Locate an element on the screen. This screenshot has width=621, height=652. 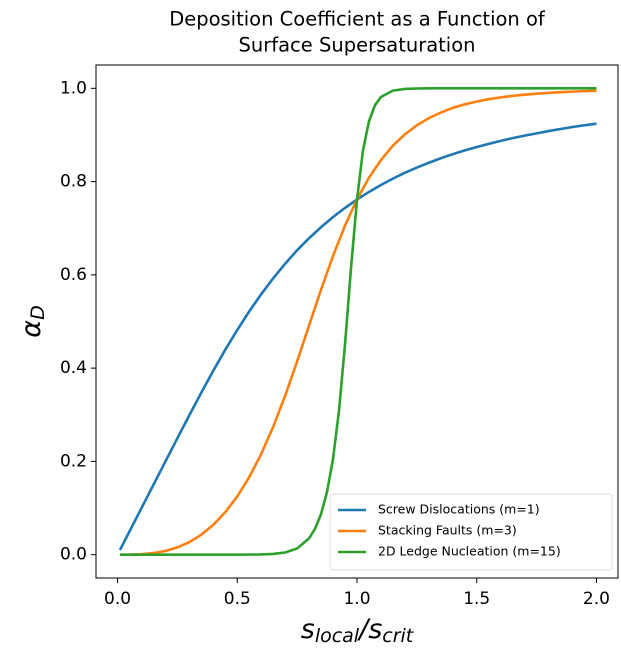
y-tick-label: 0.8 is located at coordinates (73, 182).